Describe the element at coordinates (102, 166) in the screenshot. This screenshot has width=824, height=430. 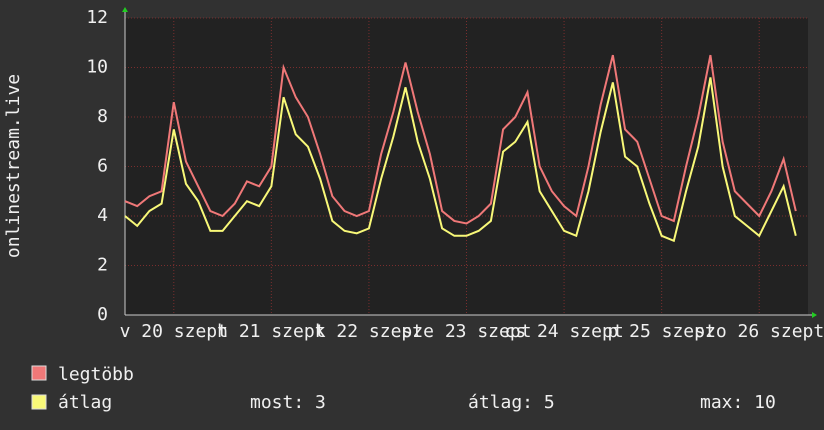
I see `y-tick-label: 6` at that location.